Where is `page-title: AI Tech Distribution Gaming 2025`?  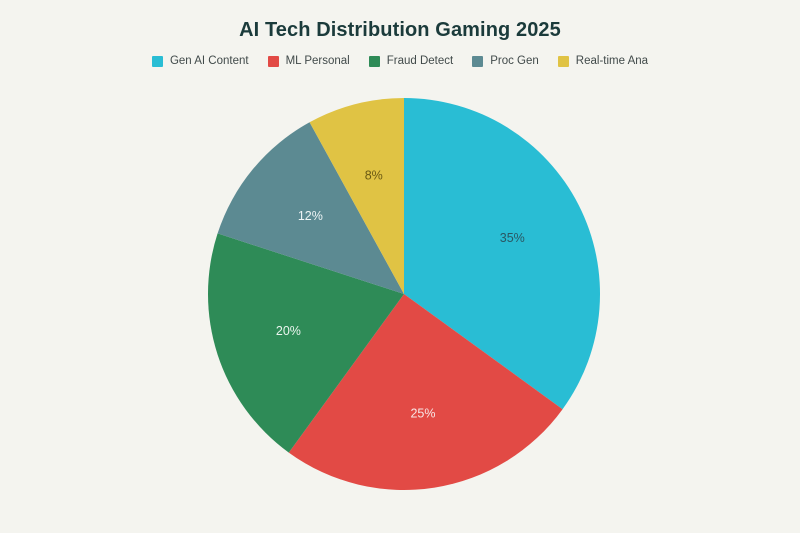 page-title: AI Tech Distribution Gaming 2025 is located at coordinates (400, 30).